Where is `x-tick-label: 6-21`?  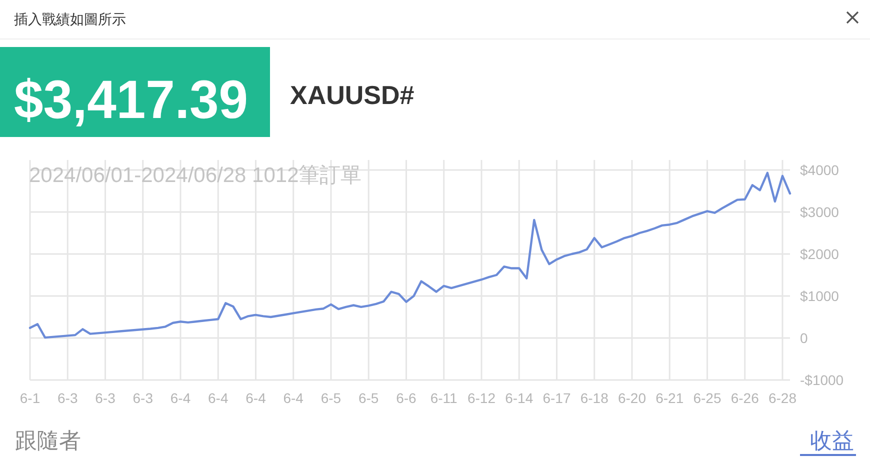 x-tick-label: 6-21 is located at coordinates (670, 398).